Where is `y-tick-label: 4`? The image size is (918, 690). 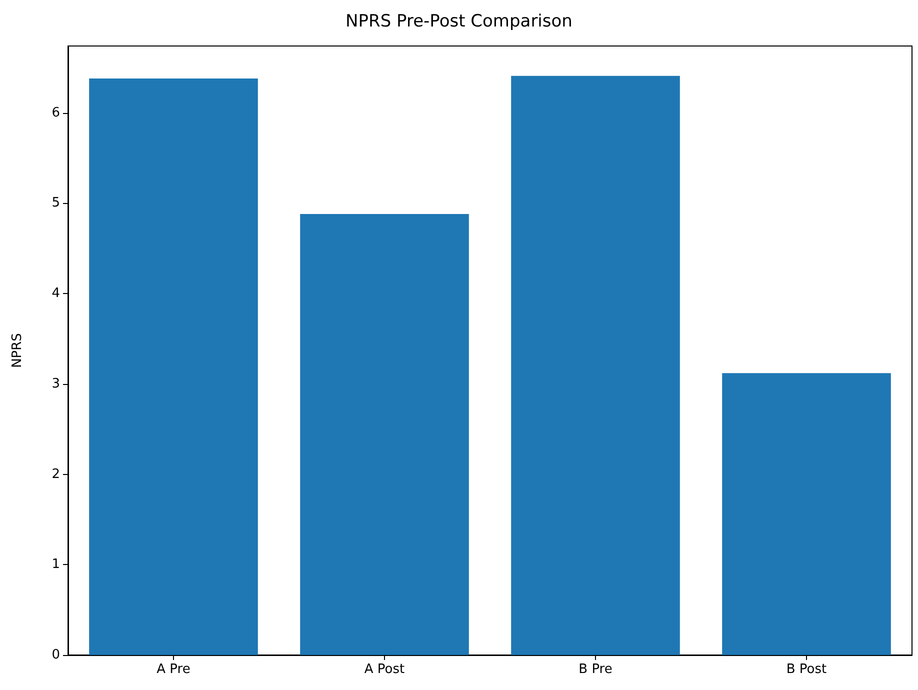
y-tick-label: 4 is located at coordinates (56, 294).